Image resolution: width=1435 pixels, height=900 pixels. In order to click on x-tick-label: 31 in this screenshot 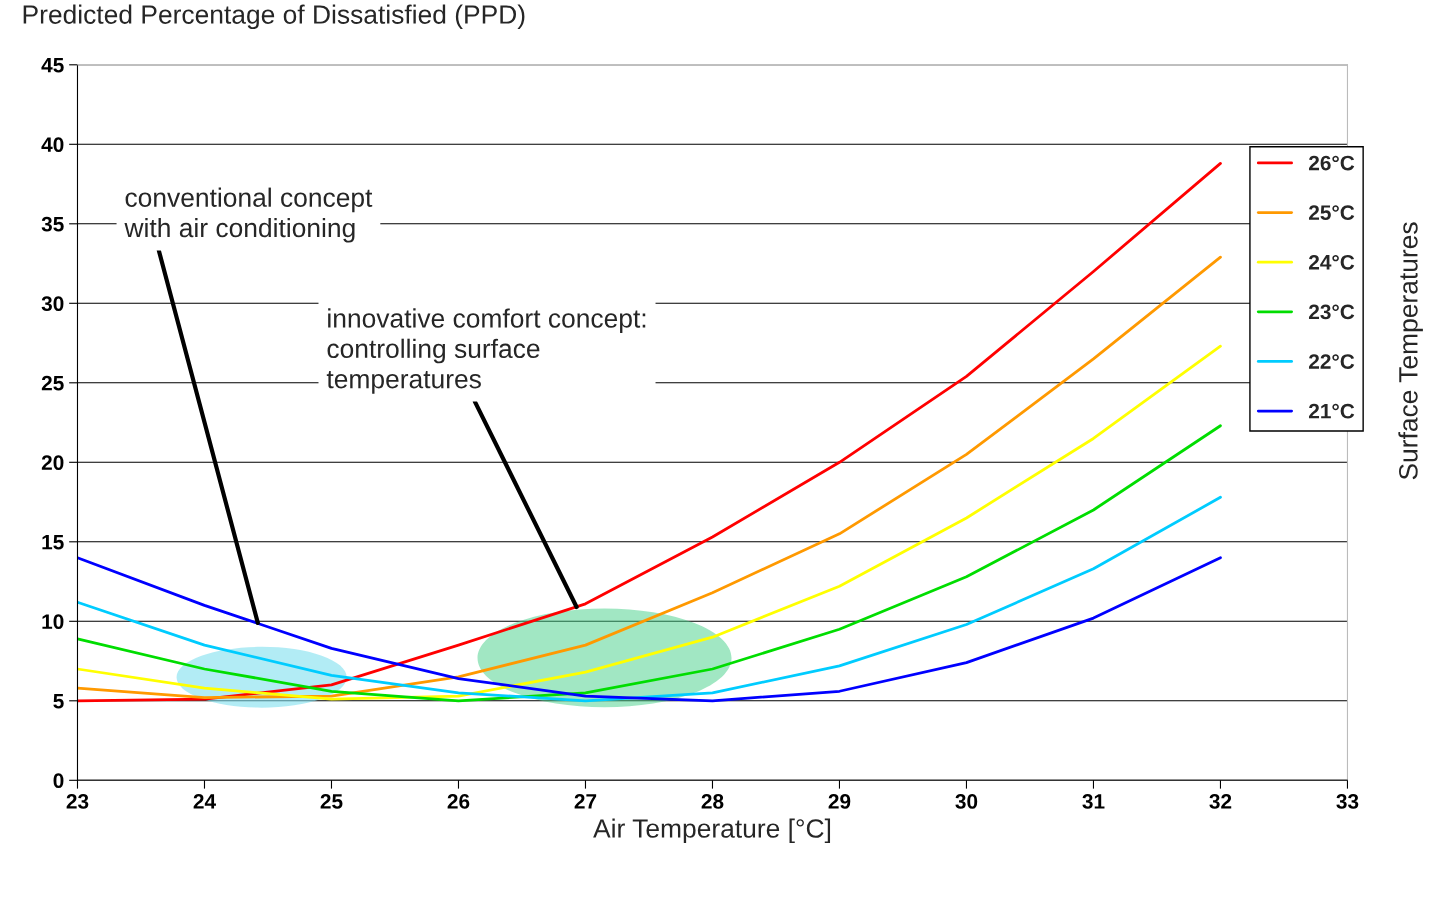, I will do `click(1093, 801)`.